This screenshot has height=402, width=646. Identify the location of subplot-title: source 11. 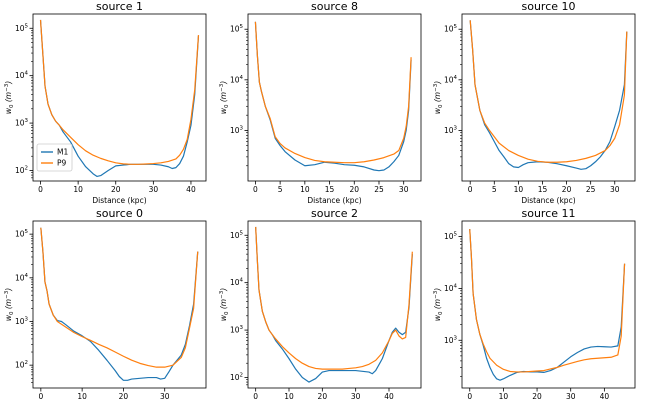
(548, 213).